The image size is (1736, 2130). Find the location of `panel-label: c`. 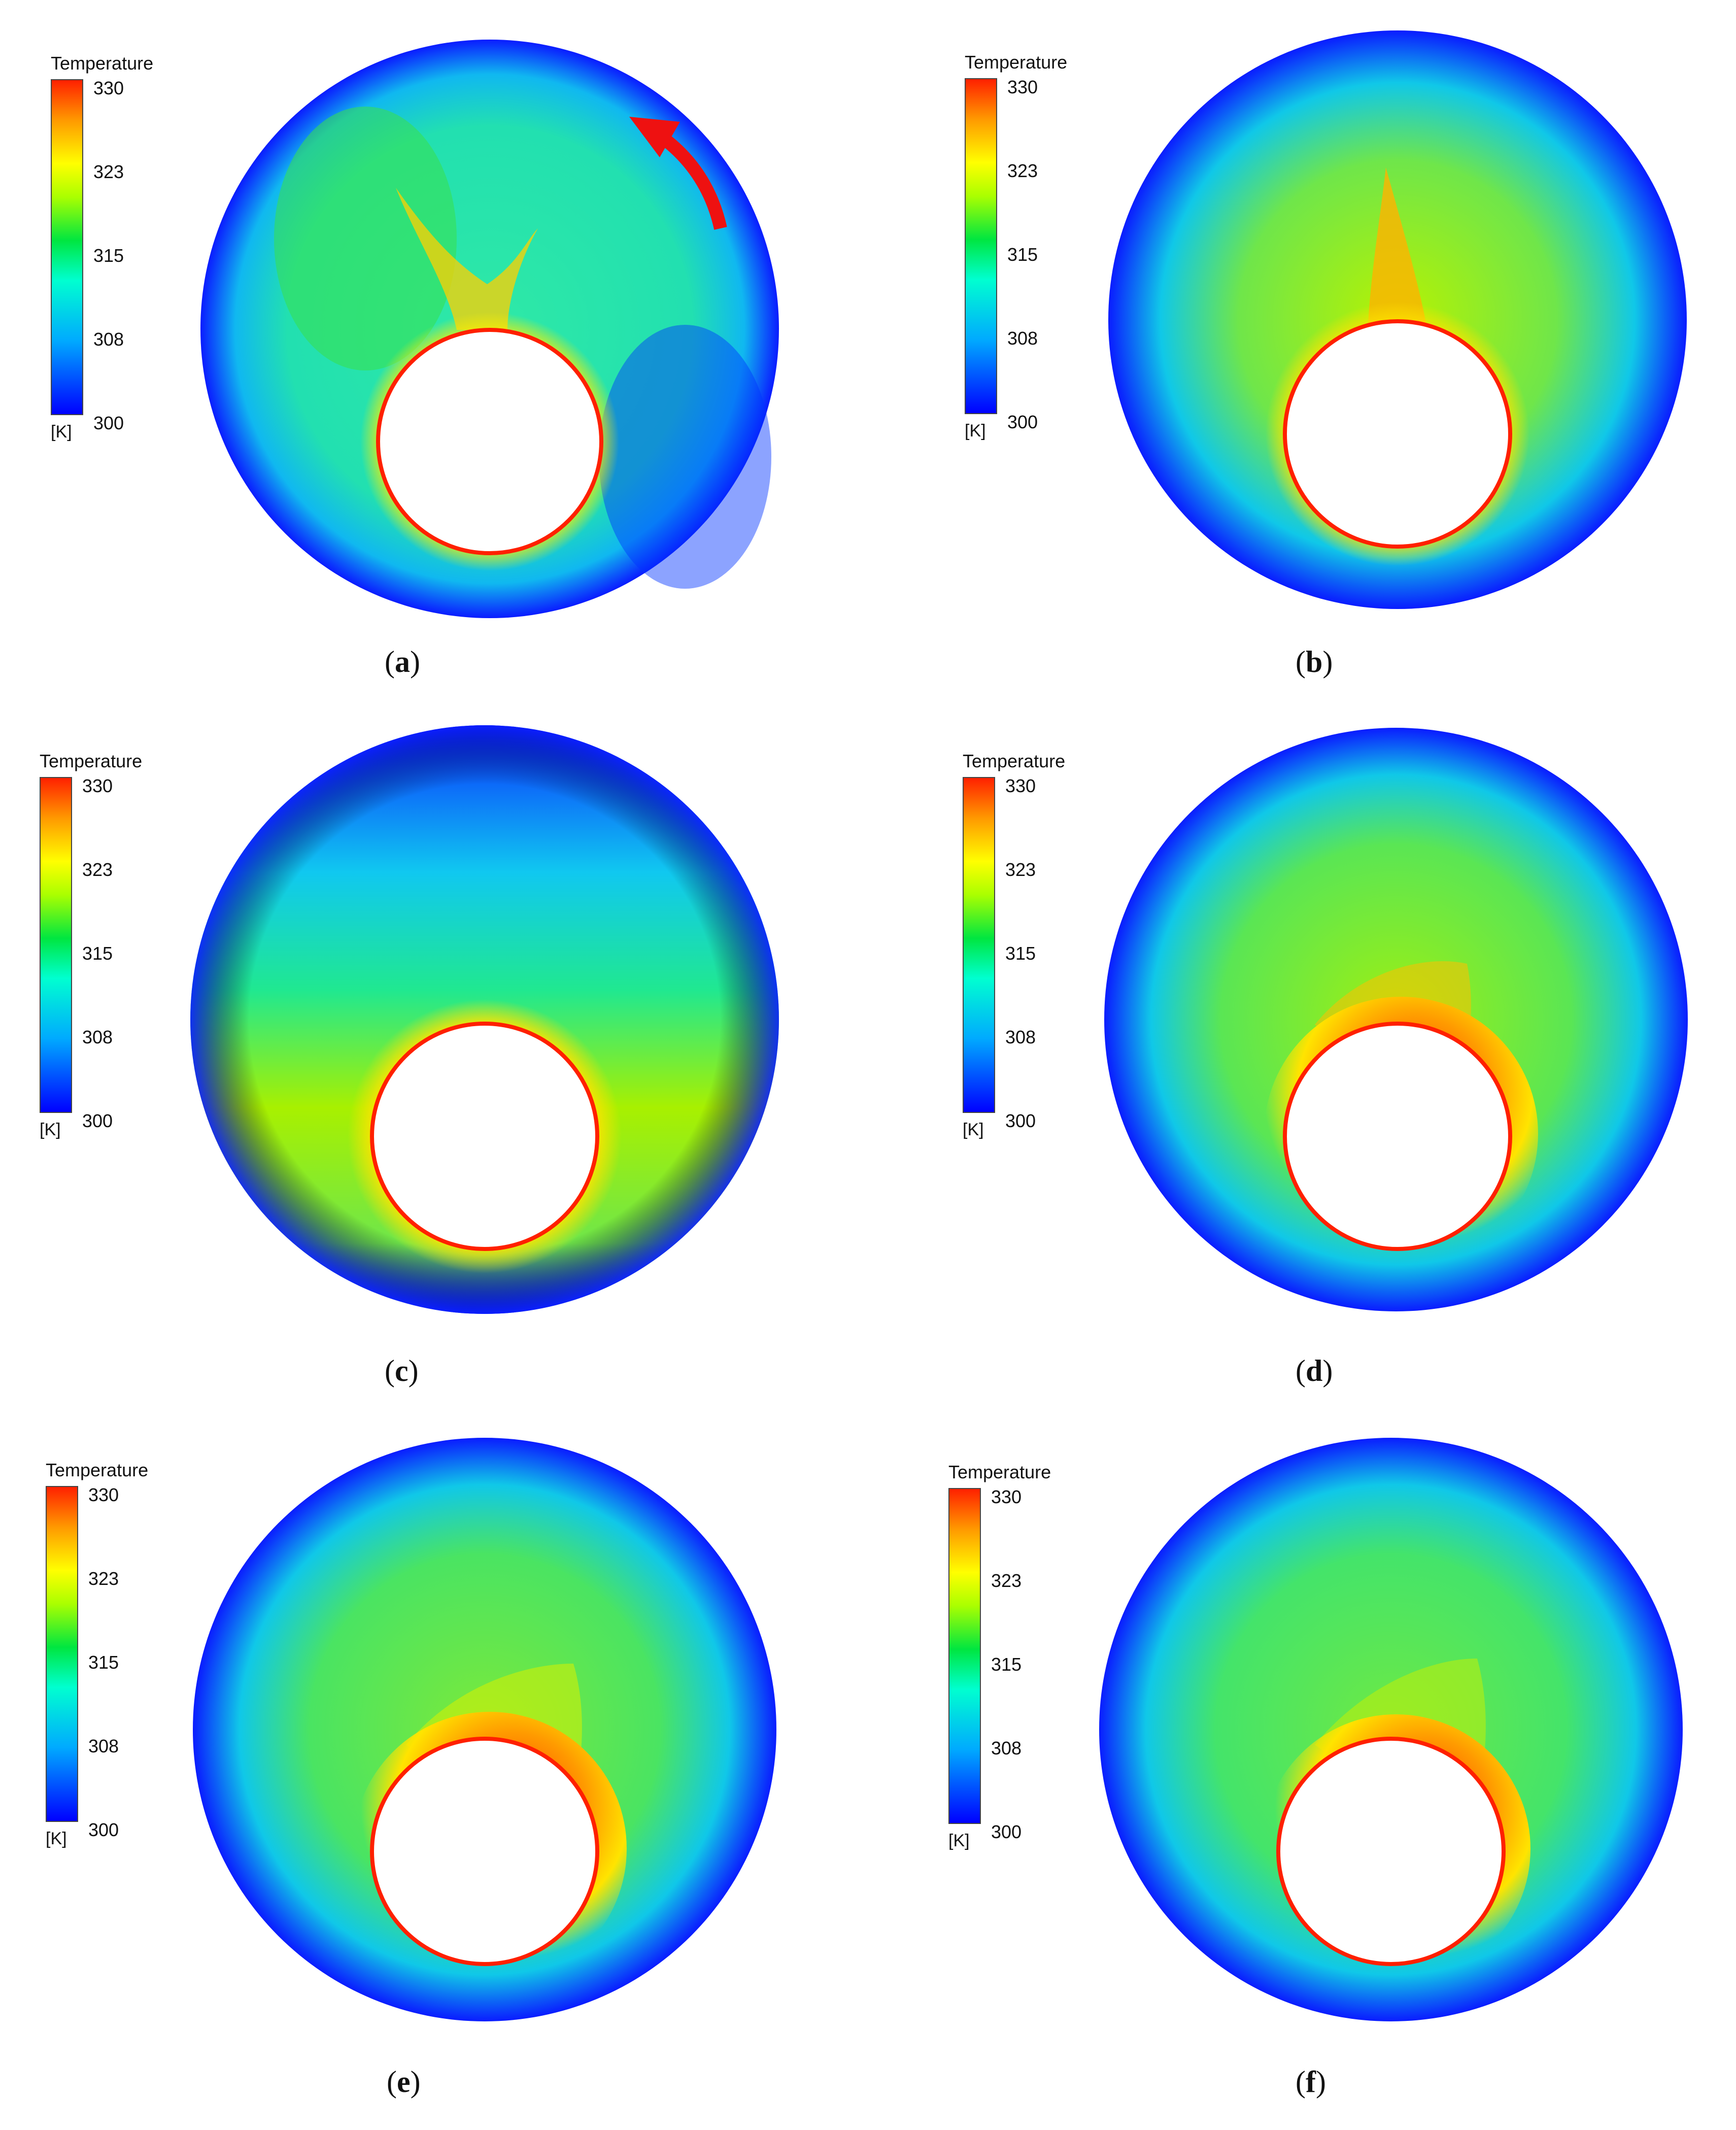

panel-label: c is located at coordinates (401, 1371).